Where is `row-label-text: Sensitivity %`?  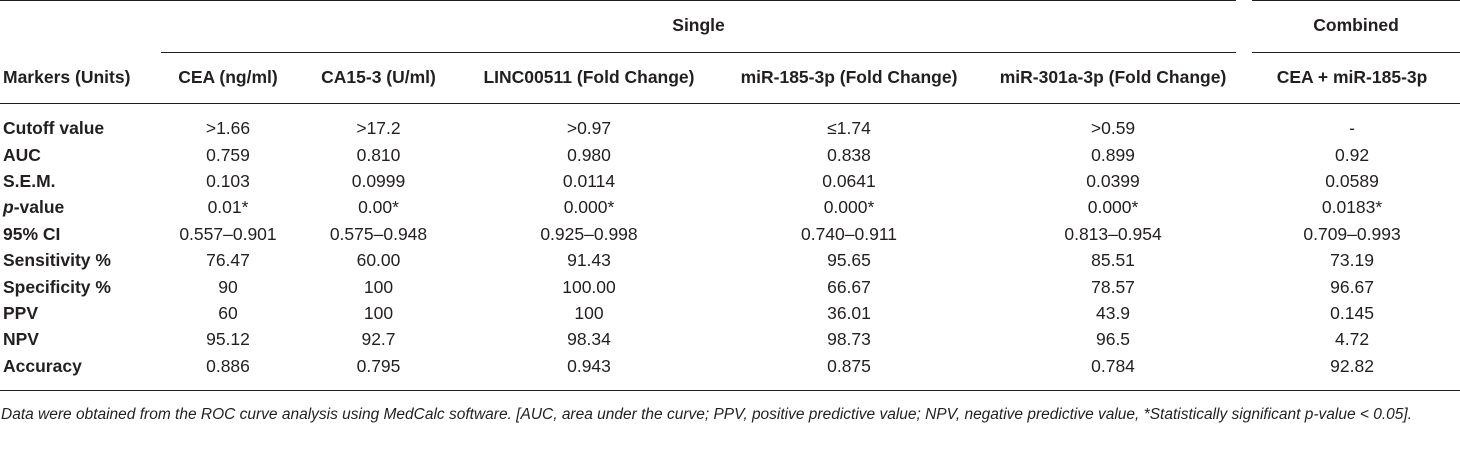
row-label-text: Sensitivity % is located at coordinates (57, 260).